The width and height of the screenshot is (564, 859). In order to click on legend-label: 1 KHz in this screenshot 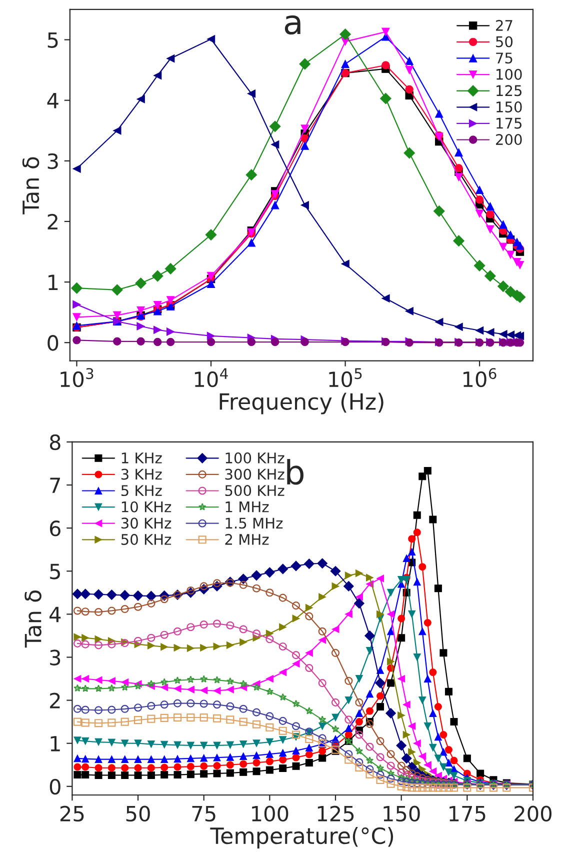, I will do `click(142, 458)`.